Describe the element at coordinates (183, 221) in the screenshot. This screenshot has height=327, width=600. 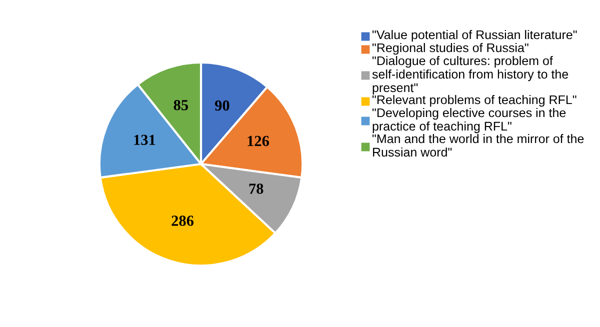
I see `data-label: 286` at that location.